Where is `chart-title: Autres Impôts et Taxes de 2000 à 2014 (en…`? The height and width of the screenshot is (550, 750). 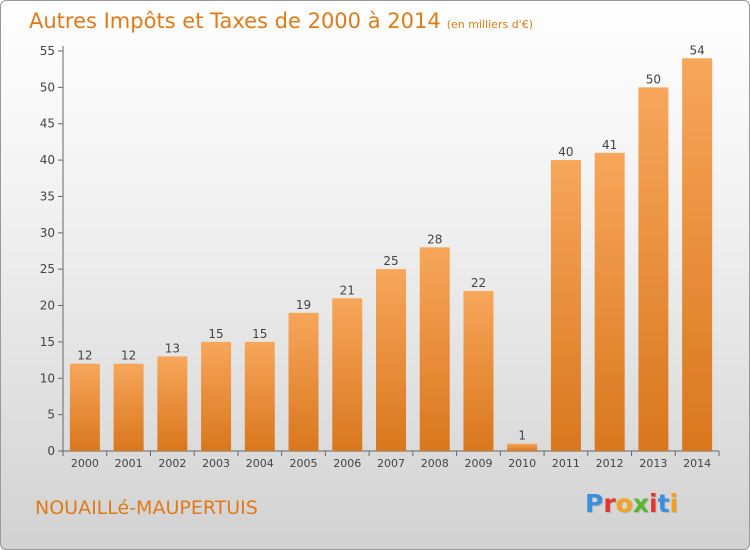 chart-title: Autres Impôts et Taxes de 2000 à 2014 (en… is located at coordinates (281, 21).